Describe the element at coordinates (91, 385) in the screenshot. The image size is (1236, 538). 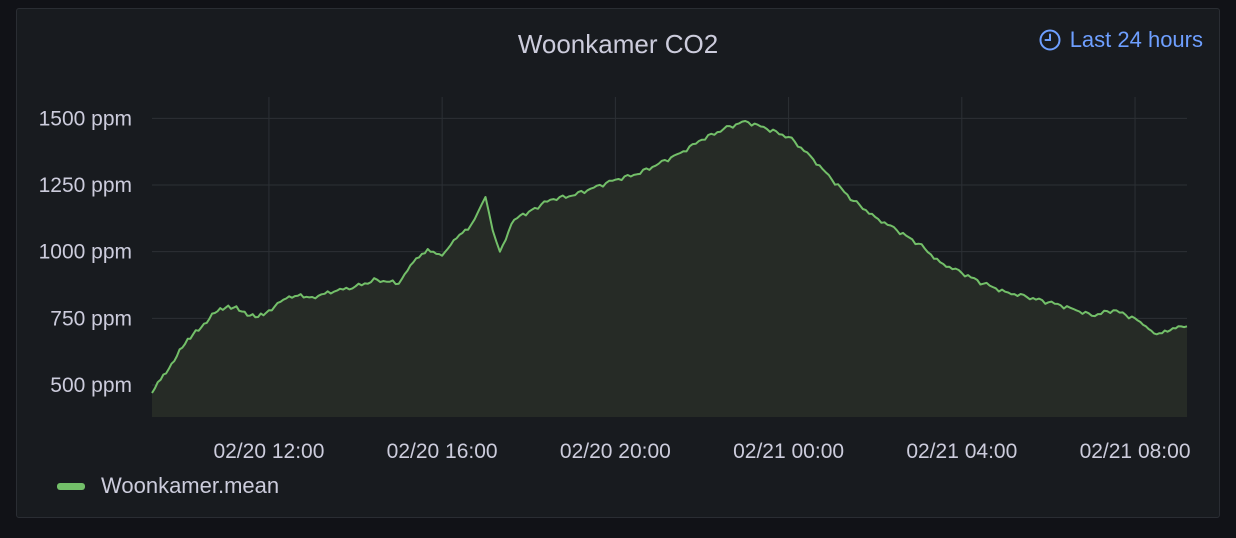
I see `y-tick-label: 500 ppm` at that location.